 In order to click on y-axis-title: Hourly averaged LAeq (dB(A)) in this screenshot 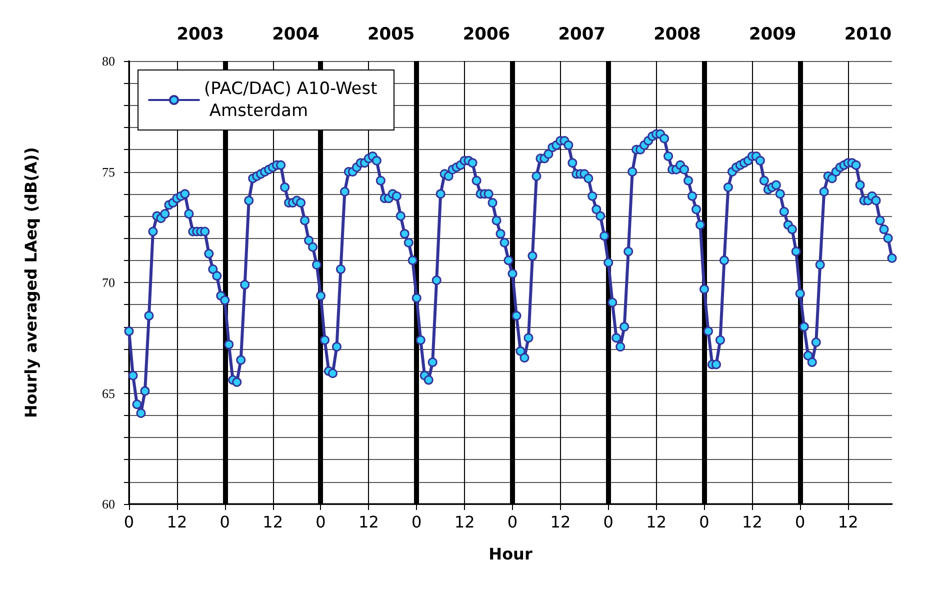, I will do `click(31, 282)`.